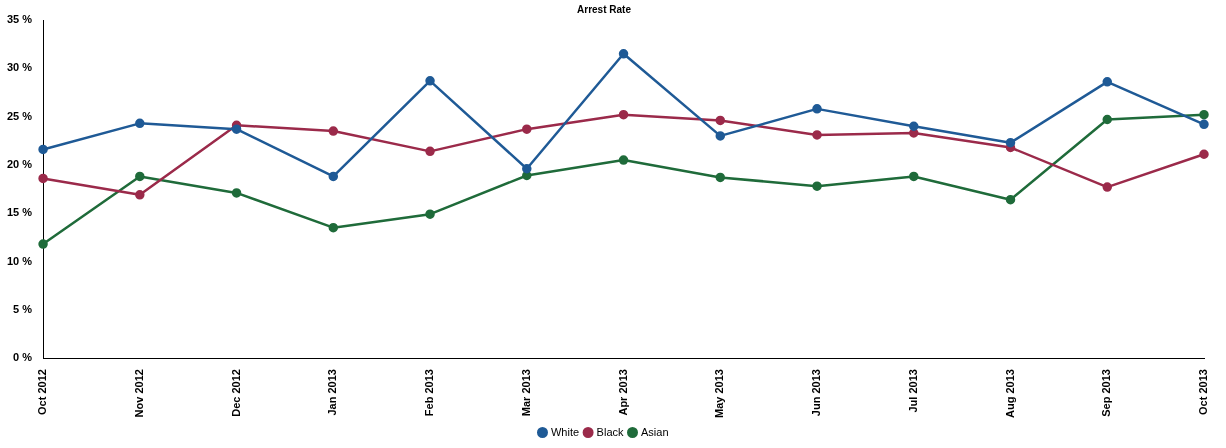 This screenshot has width=1226, height=448. Describe the element at coordinates (19, 260) in the screenshot. I see `y-tick-label: 10 %` at that location.